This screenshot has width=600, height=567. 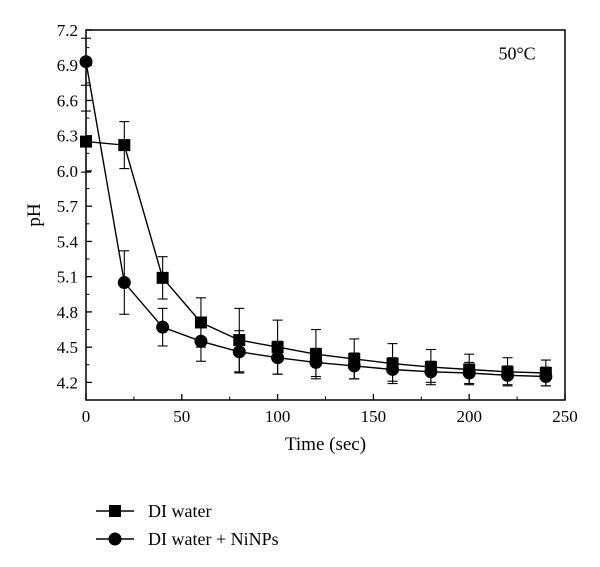 I want to click on y-tick-label: 4.8, so click(x=67, y=312).